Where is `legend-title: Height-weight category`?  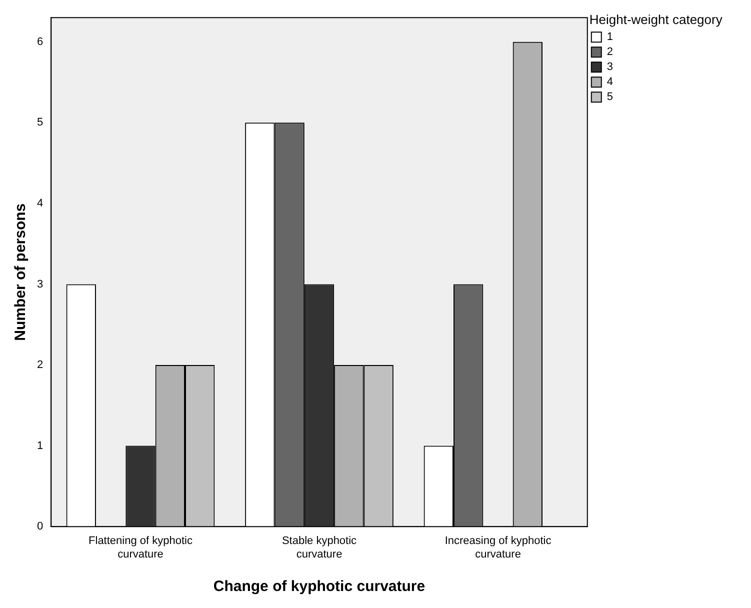 legend-title: Height-weight category is located at coordinates (656, 20).